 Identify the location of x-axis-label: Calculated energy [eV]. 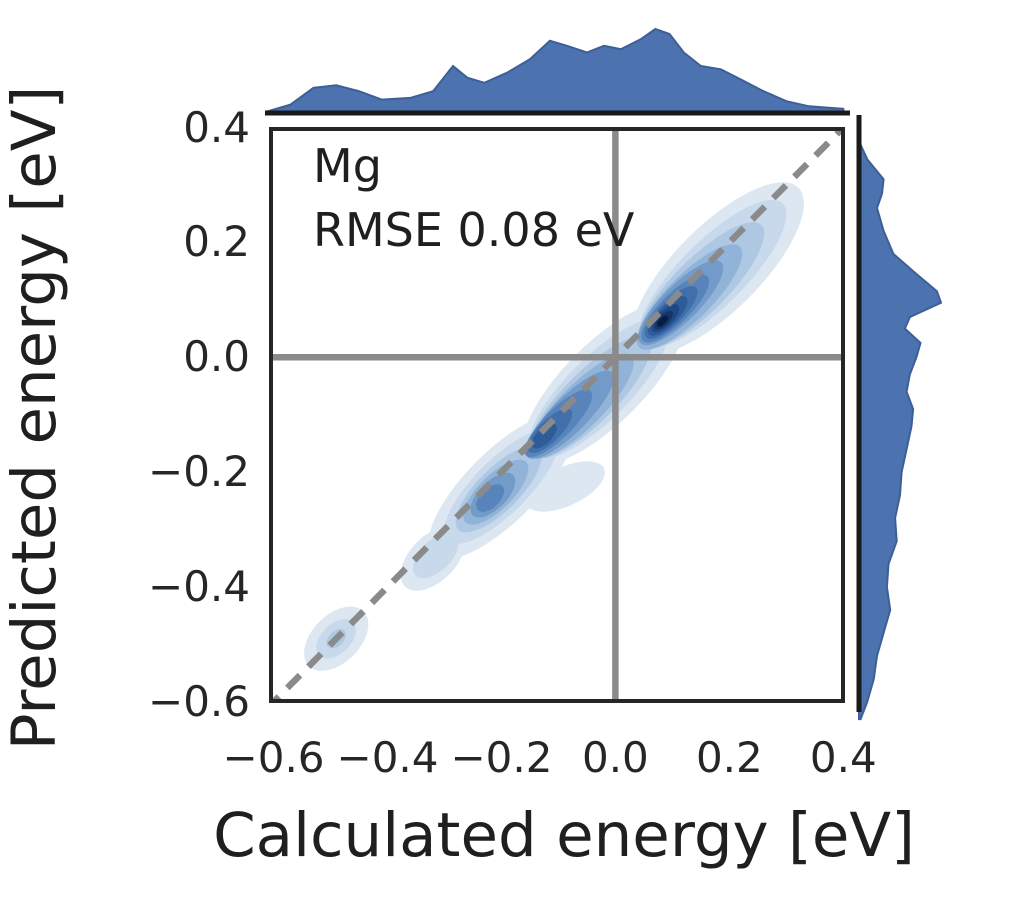
(564, 835).